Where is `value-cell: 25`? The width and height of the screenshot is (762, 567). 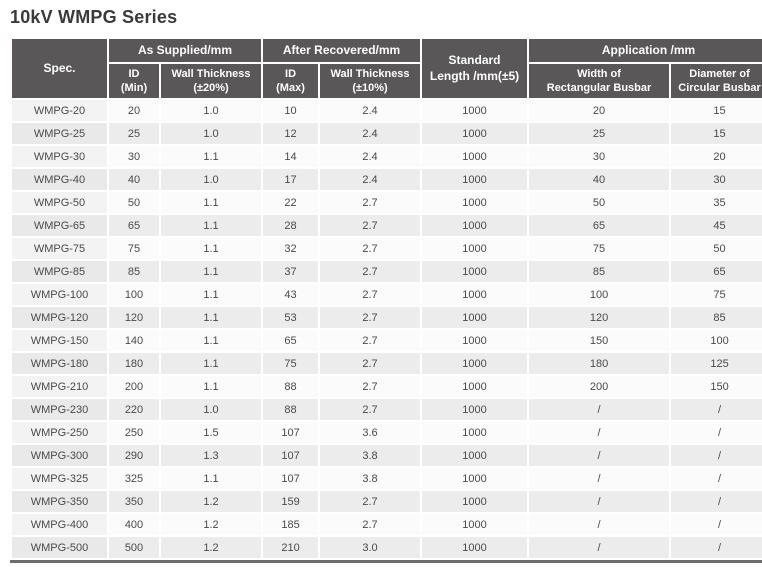 value-cell: 25 is located at coordinates (599, 133).